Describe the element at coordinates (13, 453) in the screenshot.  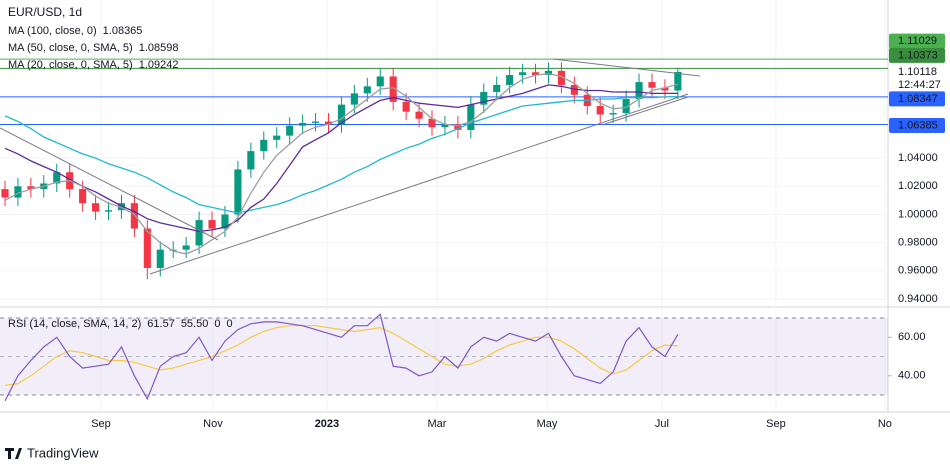
I see `logo-icon` at that location.